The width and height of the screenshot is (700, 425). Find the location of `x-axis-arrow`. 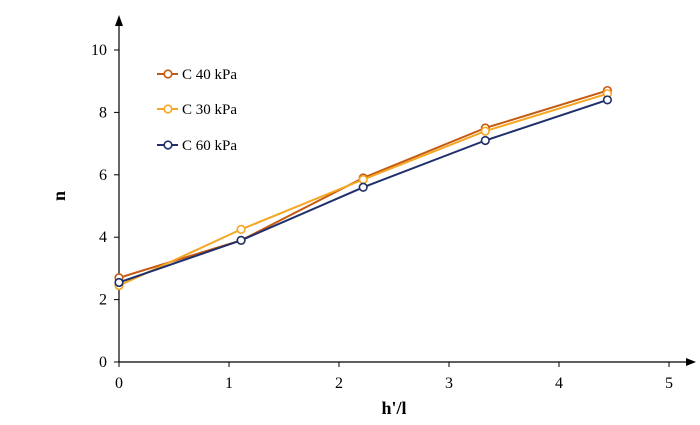

x-axis-arrow is located at coordinates (691, 362).